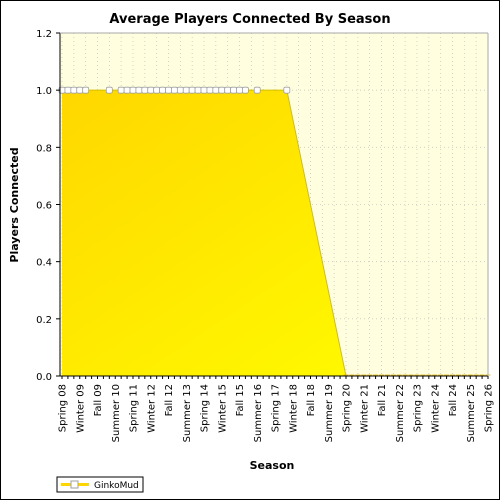 The height and width of the screenshot is (500, 500). I want to click on x-tick-label: Summer 16, so click(258, 413).